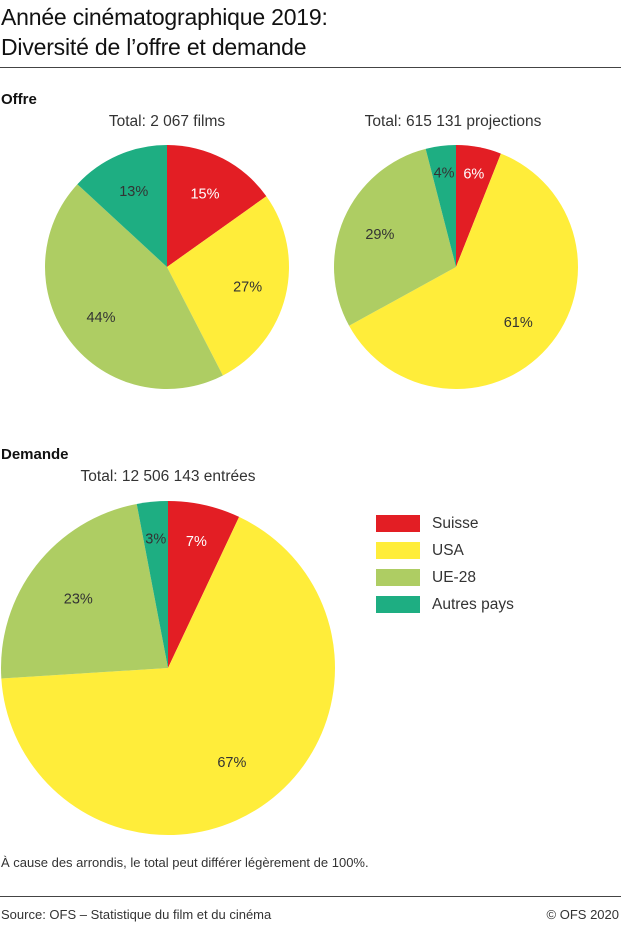  What do you see at coordinates (231, 763) in the screenshot?
I see `pie-label-usa: 67%` at bounding box center [231, 763].